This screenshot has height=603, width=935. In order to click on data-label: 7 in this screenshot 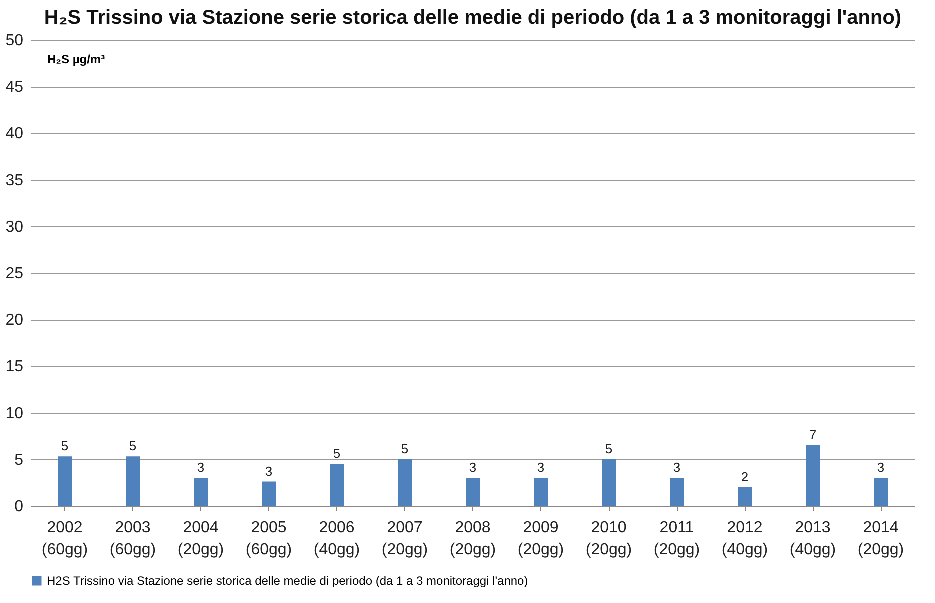, I will do `click(813, 434)`.